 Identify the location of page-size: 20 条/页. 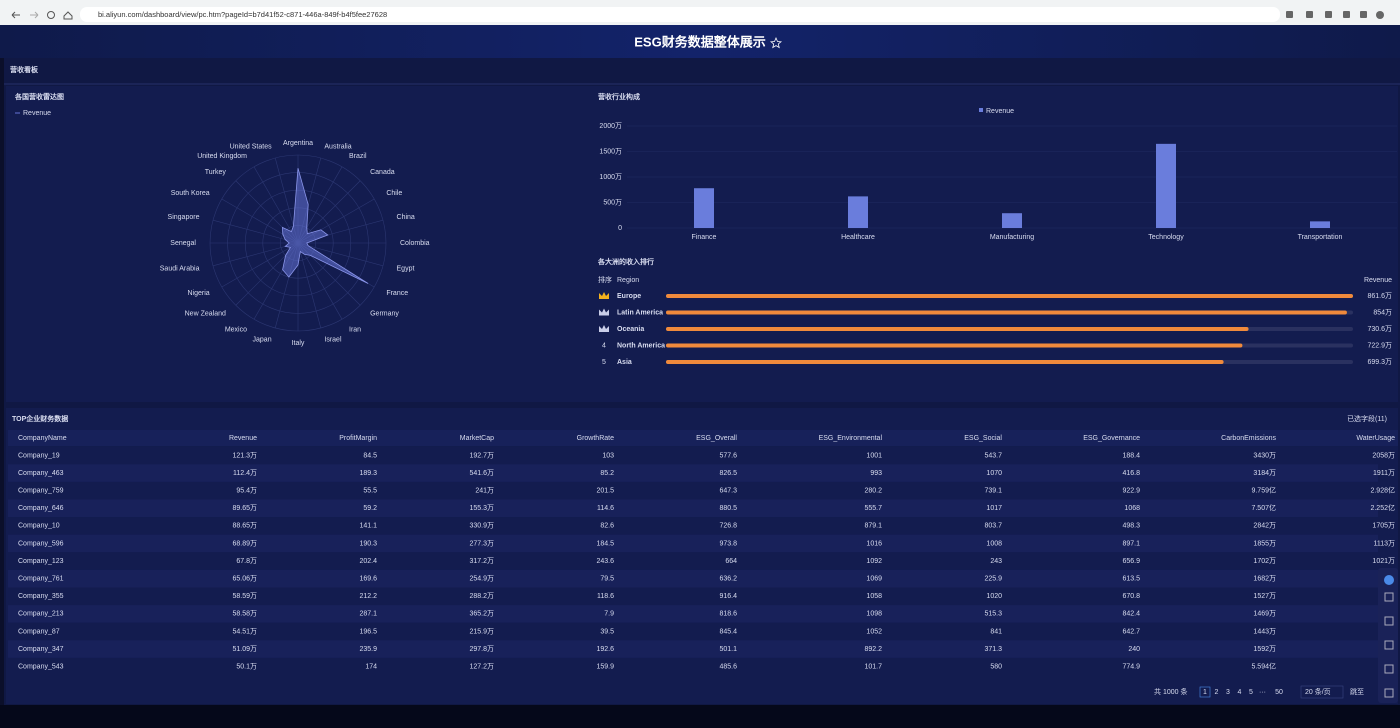
(1318, 691).